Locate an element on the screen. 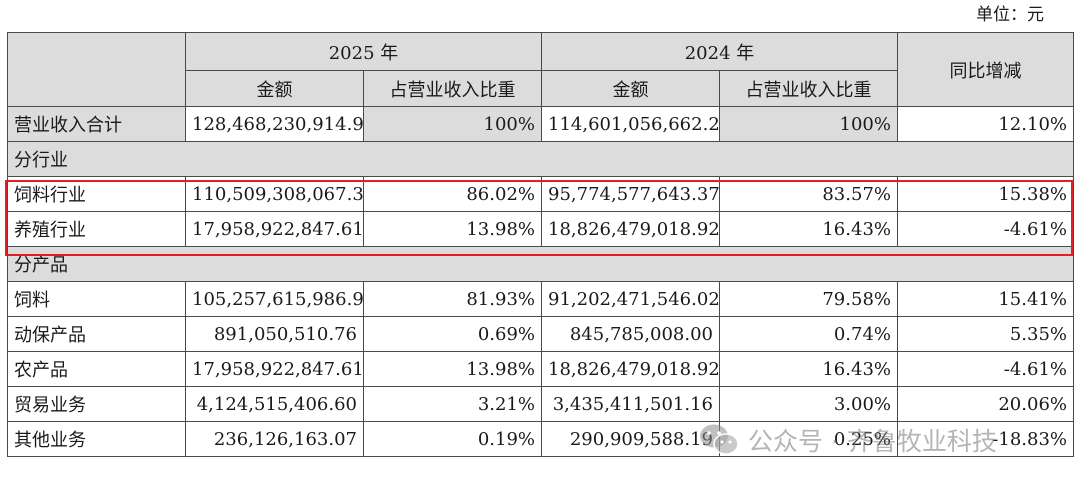 Image resolution: width=1080 pixels, height=483 pixels. cell-yoy: 12.10% is located at coordinates (985, 124).